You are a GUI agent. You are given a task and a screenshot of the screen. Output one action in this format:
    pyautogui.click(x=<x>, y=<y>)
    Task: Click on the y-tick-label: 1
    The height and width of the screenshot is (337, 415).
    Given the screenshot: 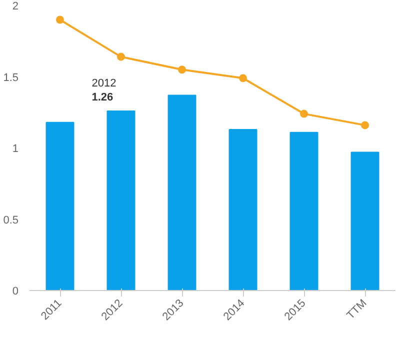 What is the action you would take?
    pyautogui.click(x=15, y=149)
    